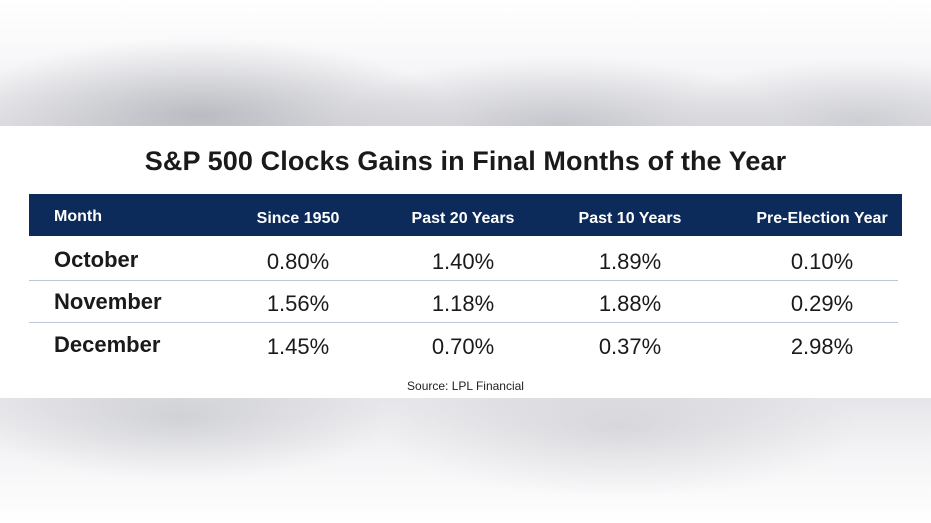 The image size is (931, 523). What do you see at coordinates (465, 386) in the screenshot?
I see `source-note: Source: LPL Financial` at bounding box center [465, 386].